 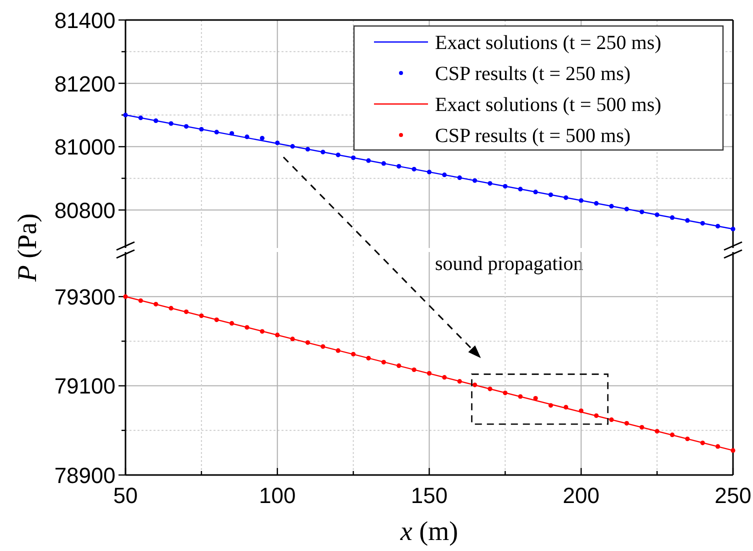 What do you see at coordinates (85, 147) in the screenshot?
I see `y-tick-label: 81000` at bounding box center [85, 147].